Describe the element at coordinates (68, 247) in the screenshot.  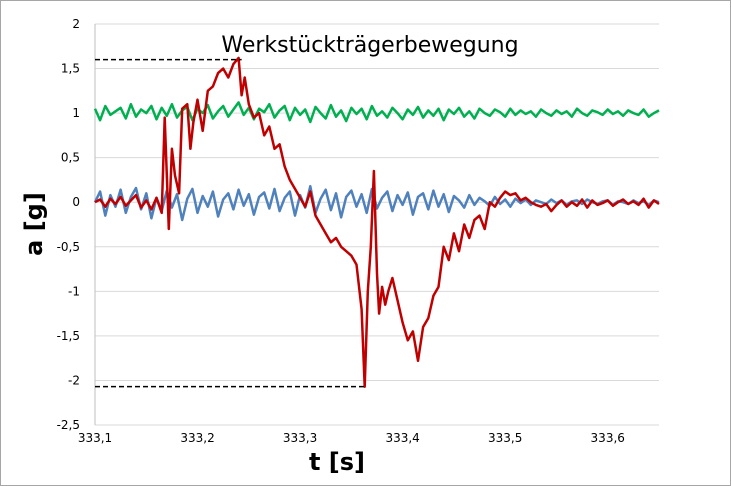
I see `y-tick-label: -0,5` at that location.